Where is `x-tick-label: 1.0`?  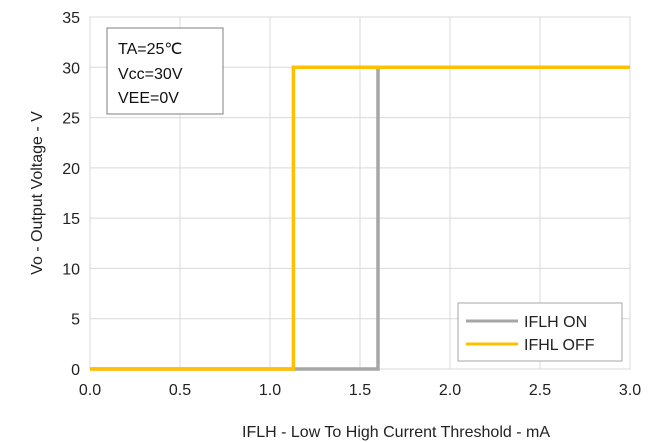 x-tick-label: 1.0 is located at coordinates (270, 390).